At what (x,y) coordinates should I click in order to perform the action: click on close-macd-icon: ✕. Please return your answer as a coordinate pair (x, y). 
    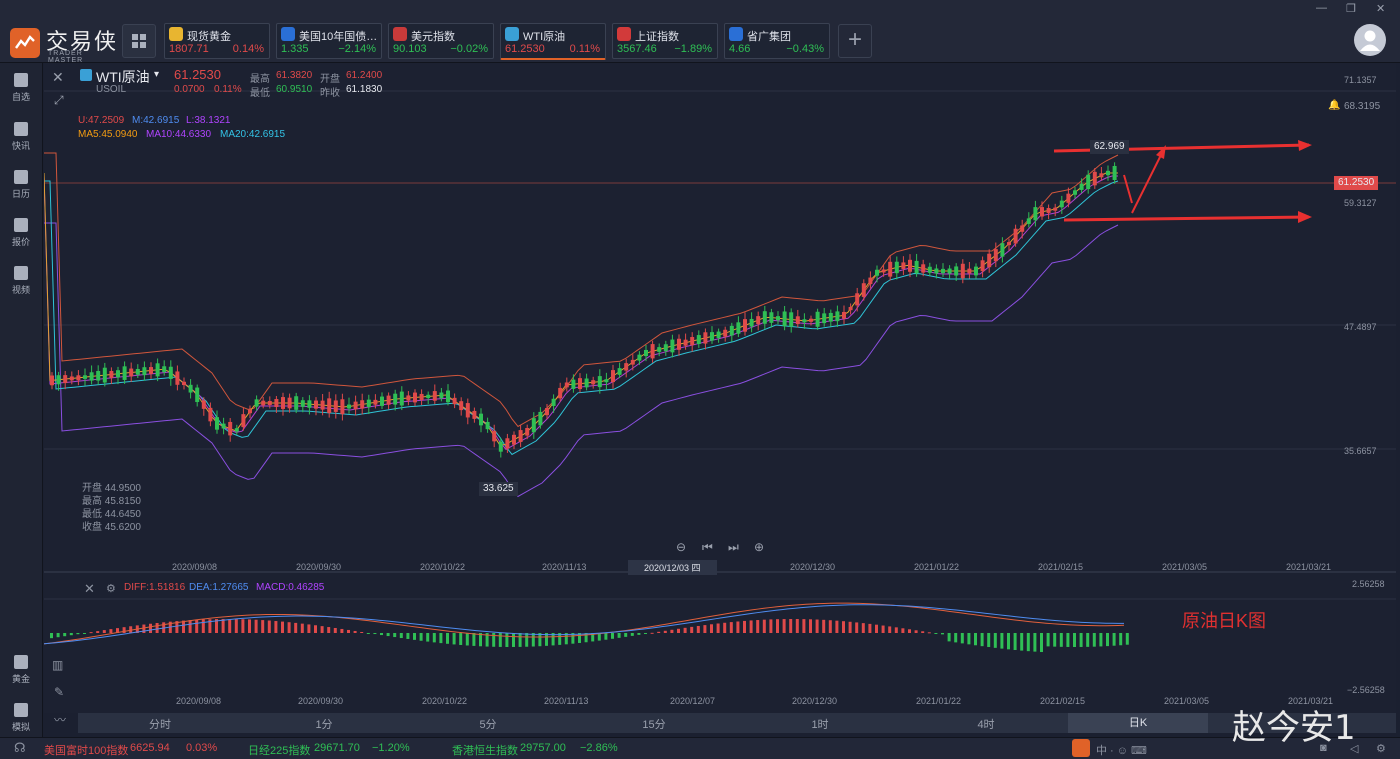
    Looking at the image, I should click on (89, 588).